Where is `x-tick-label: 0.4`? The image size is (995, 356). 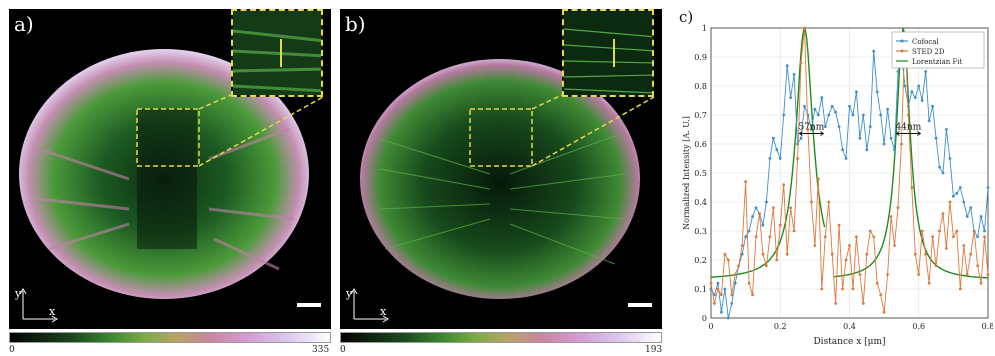 x-tick-label: 0.4 is located at coordinates (849, 326).